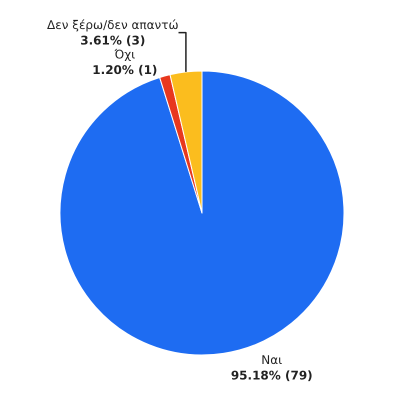 This screenshot has width=404, height=416. I want to click on data-label: 1.20% (1), so click(125, 69).